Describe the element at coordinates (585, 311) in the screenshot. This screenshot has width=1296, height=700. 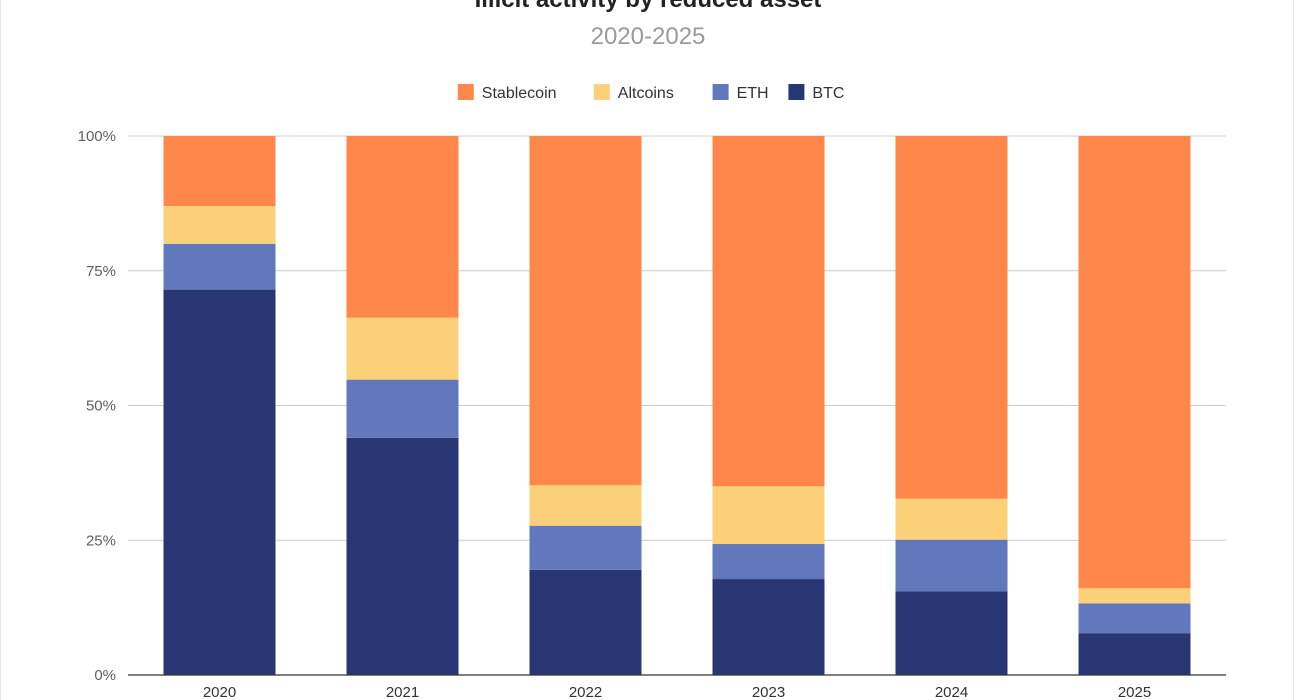
I see `bar-segment-stablecoin-2022` at that location.